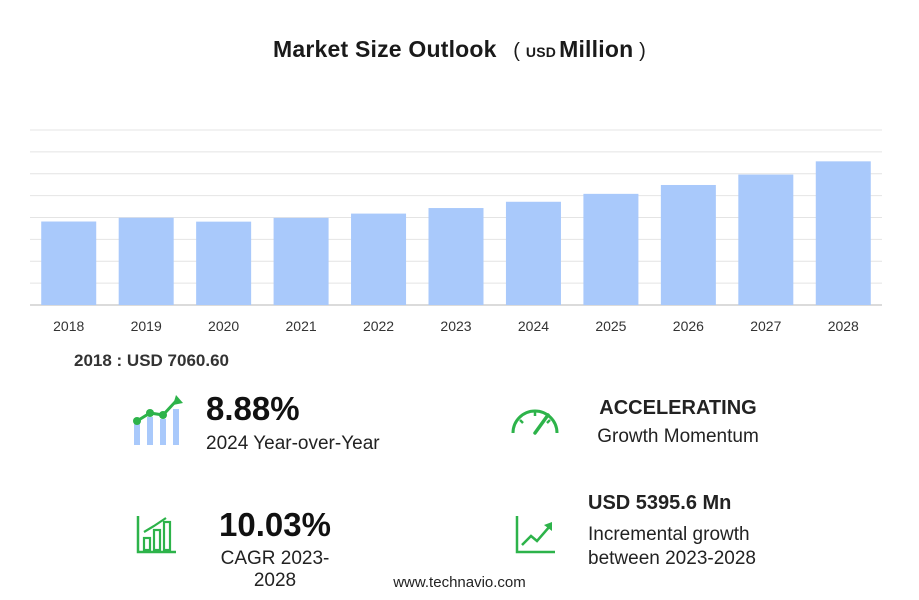 This screenshot has width=919, height=600. I want to click on bar-2027, so click(766, 239).